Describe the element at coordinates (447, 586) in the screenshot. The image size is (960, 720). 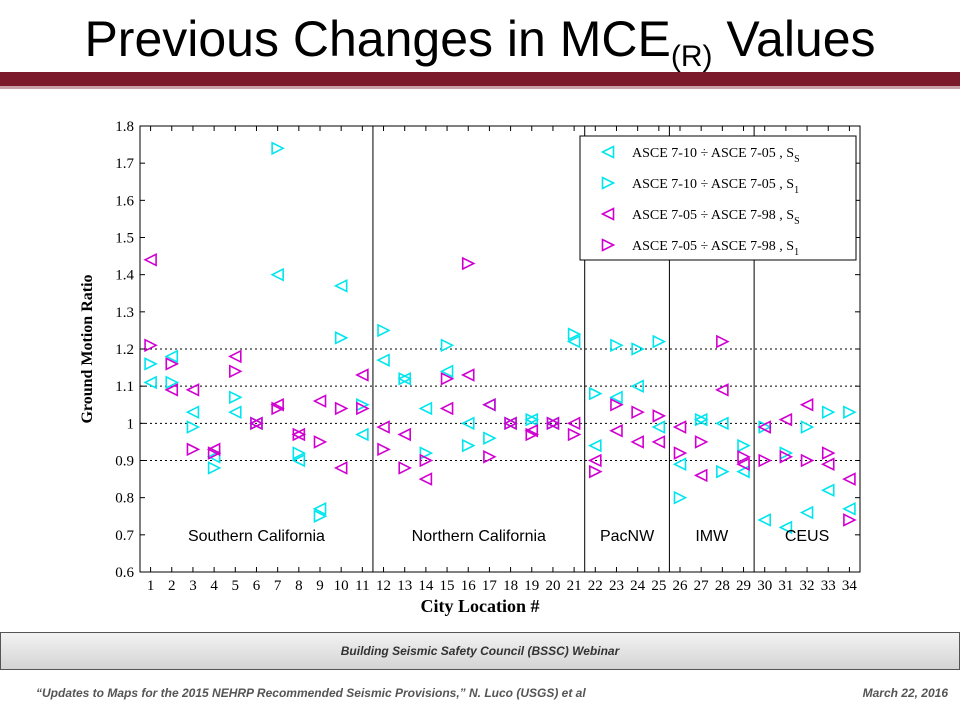
I see `x-tick-label: 15` at that location.